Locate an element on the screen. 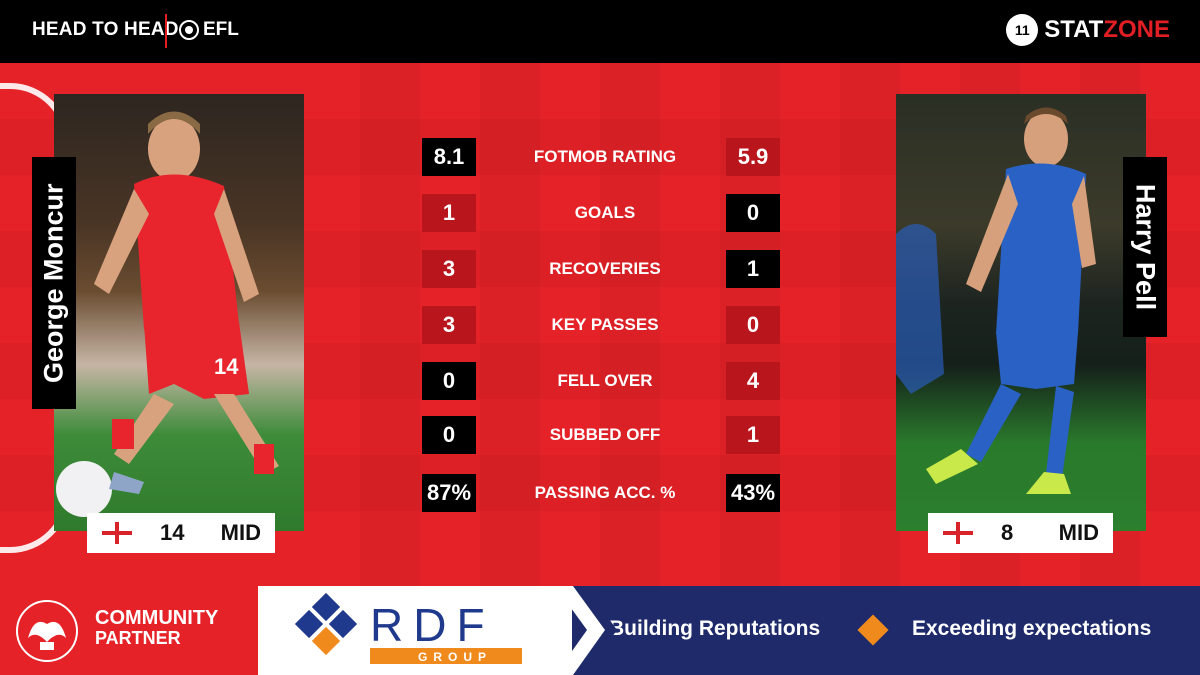 Image resolution: width=1200 pixels, height=675 pixels. stat-label: GOALS is located at coordinates (605, 212).